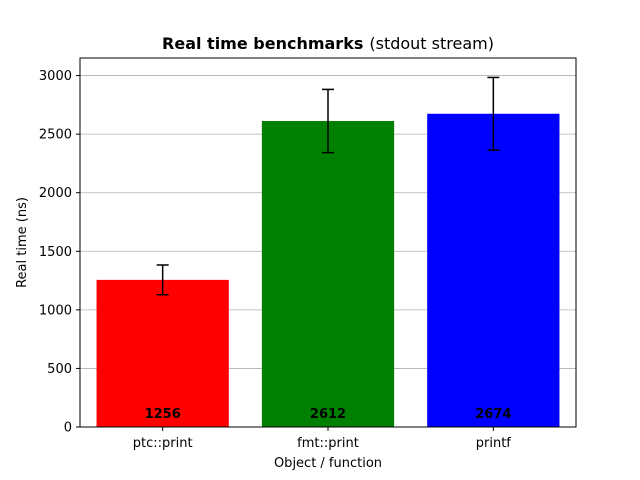 This screenshot has width=640, height=480. I want to click on y-axis-ticks: 0 500 1000 1500 2000 2500 3000, so click(59, 252).